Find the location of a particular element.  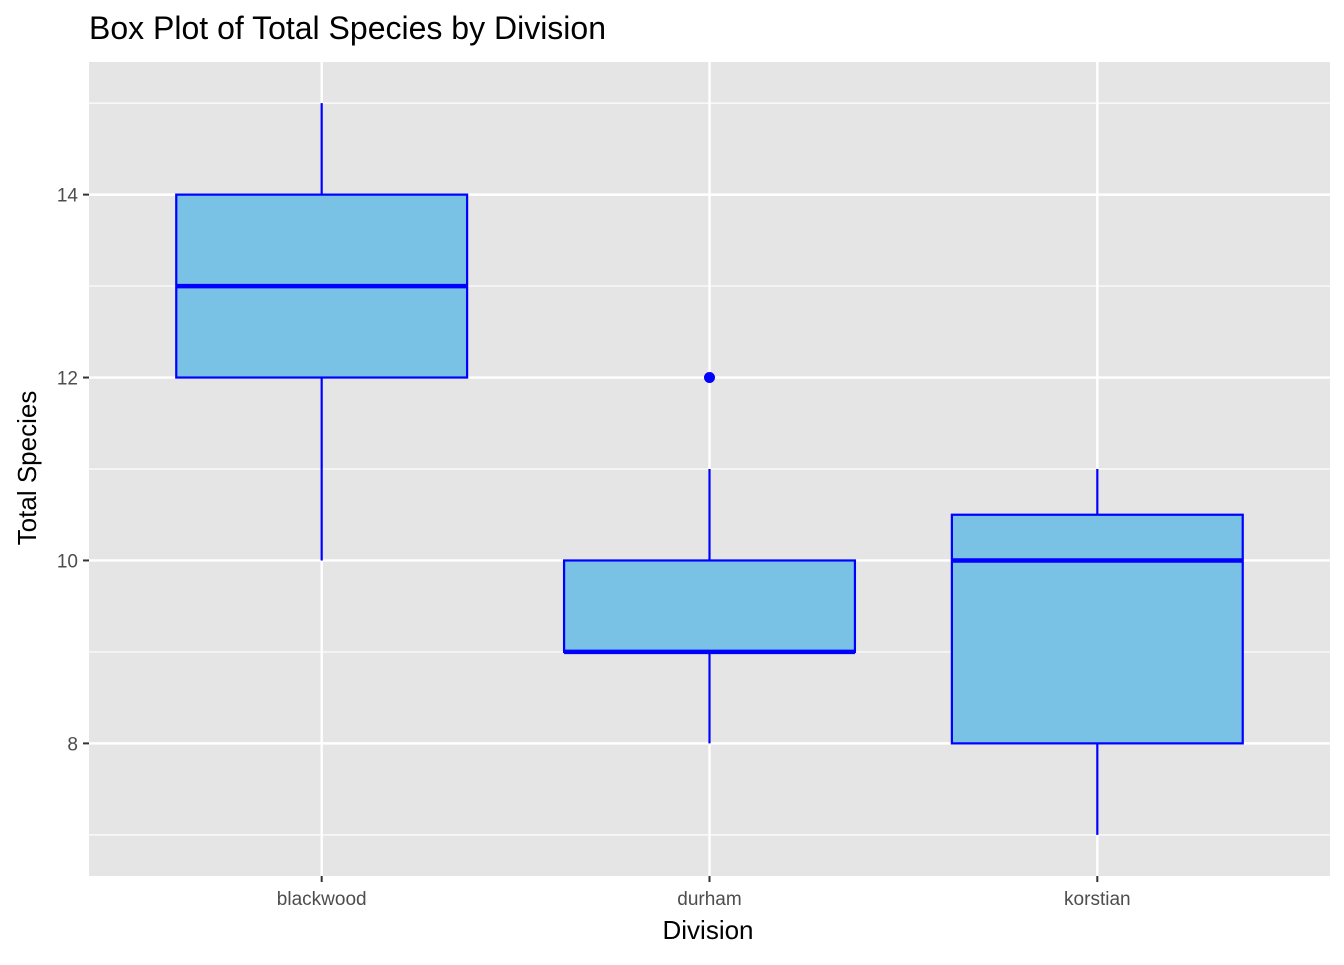

y-axis-title: Total Species is located at coordinates (27, 468).